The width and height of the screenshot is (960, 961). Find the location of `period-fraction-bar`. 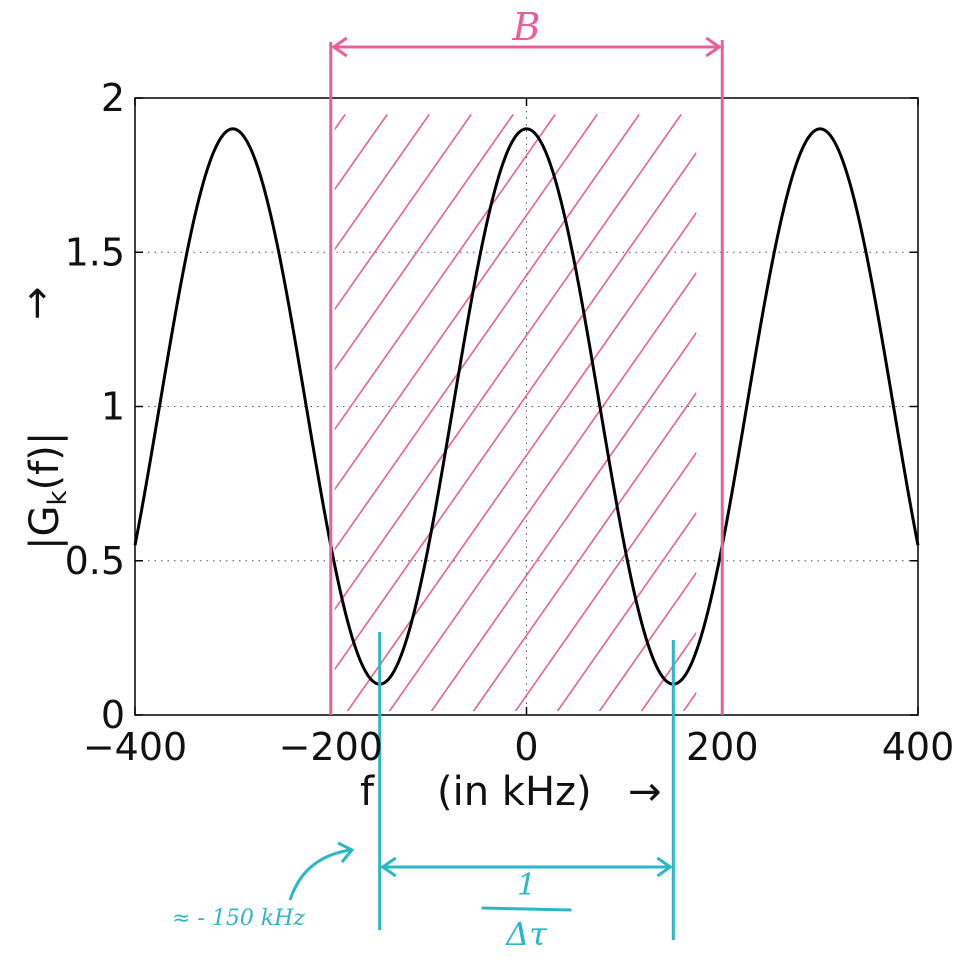

period-fraction-bar is located at coordinates (526, 909).